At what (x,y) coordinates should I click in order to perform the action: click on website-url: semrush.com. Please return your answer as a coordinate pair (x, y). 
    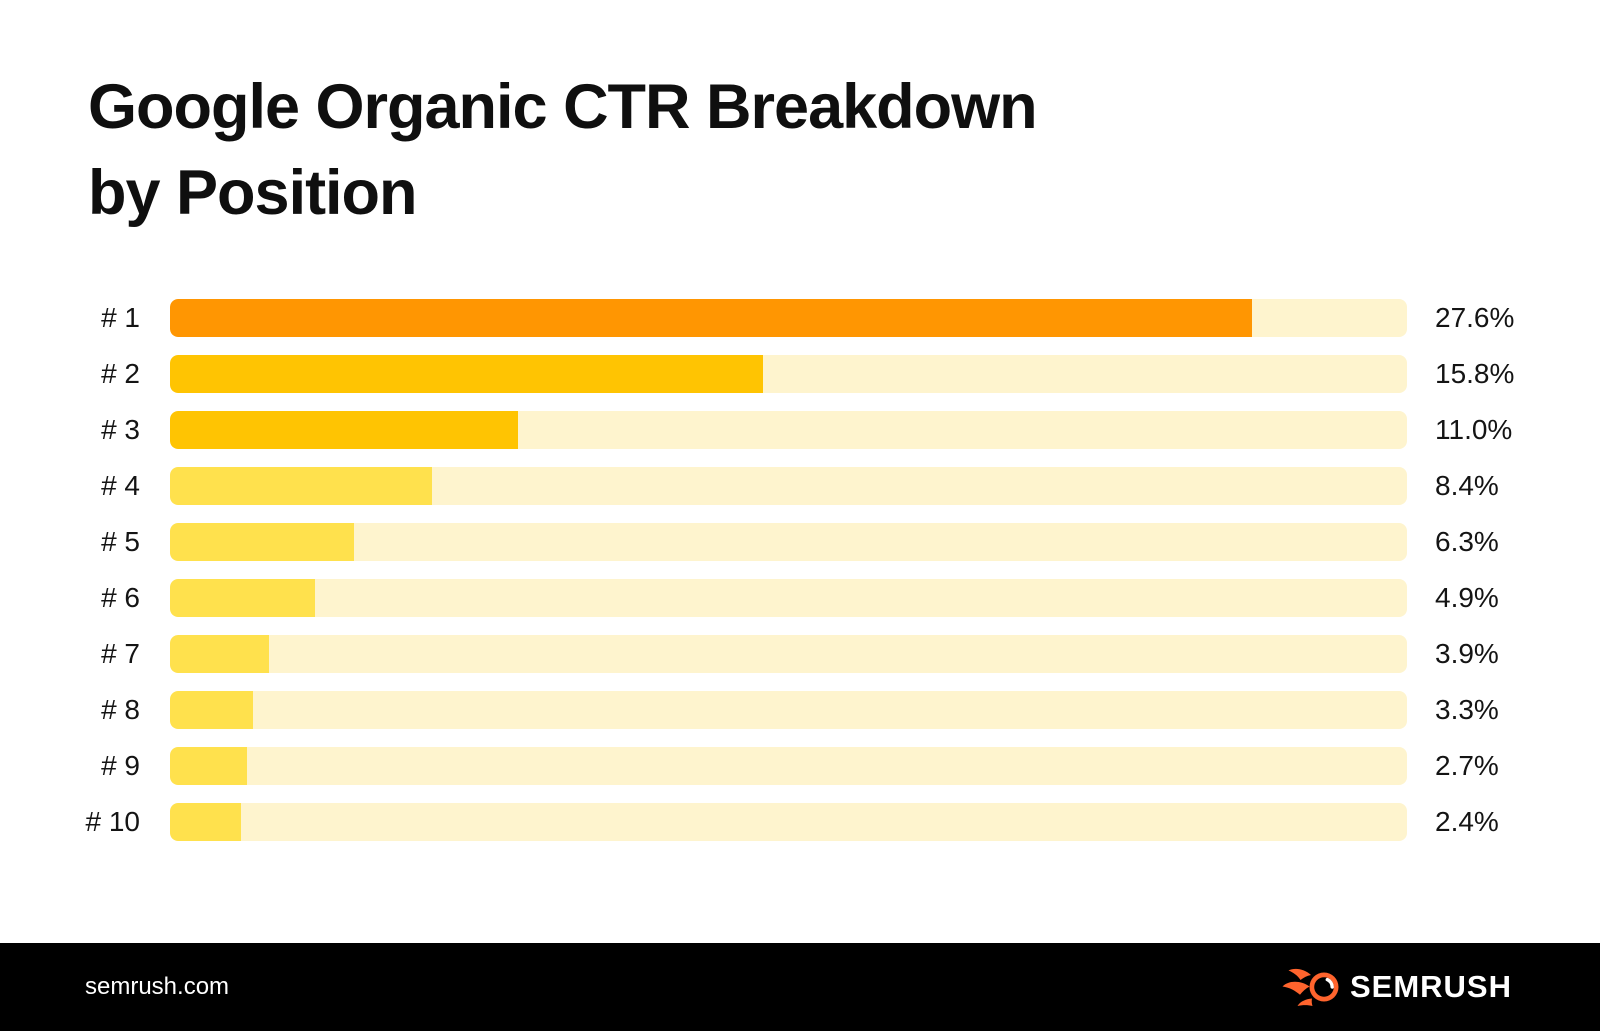
    Looking at the image, I should click on (157, 986).